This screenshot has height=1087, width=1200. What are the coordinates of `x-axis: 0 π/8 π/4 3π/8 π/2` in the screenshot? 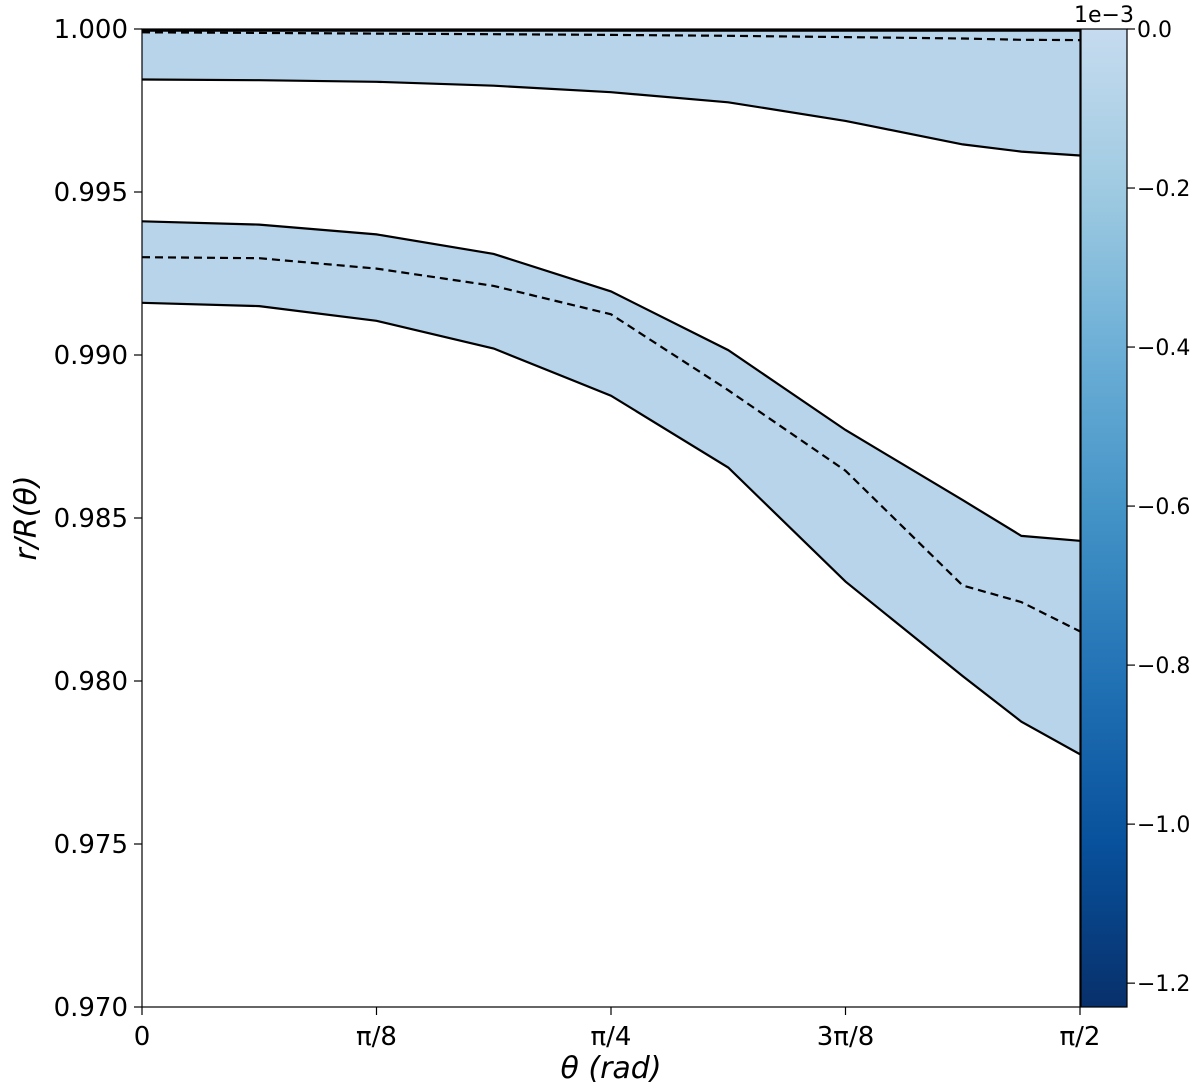 It's located at (617, 1029).